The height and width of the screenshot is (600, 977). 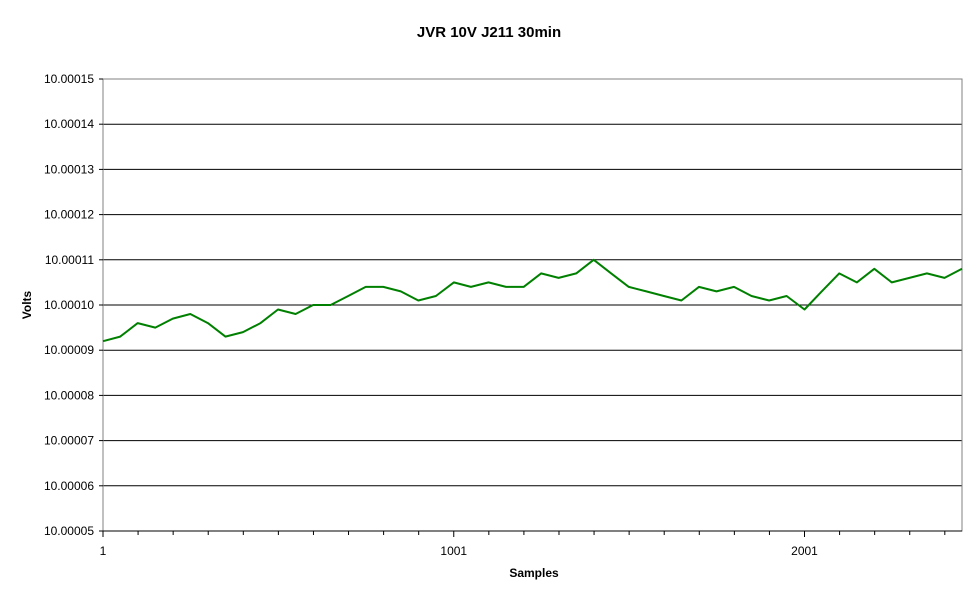 I want to click on chart-title: JVR 10V J211 30min, so click(x=489, y=32).